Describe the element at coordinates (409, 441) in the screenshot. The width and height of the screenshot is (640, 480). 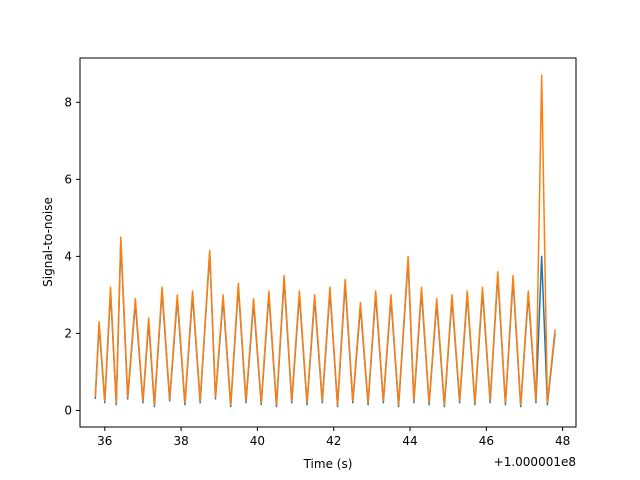
I see `x-tick-label: 44` at that location.